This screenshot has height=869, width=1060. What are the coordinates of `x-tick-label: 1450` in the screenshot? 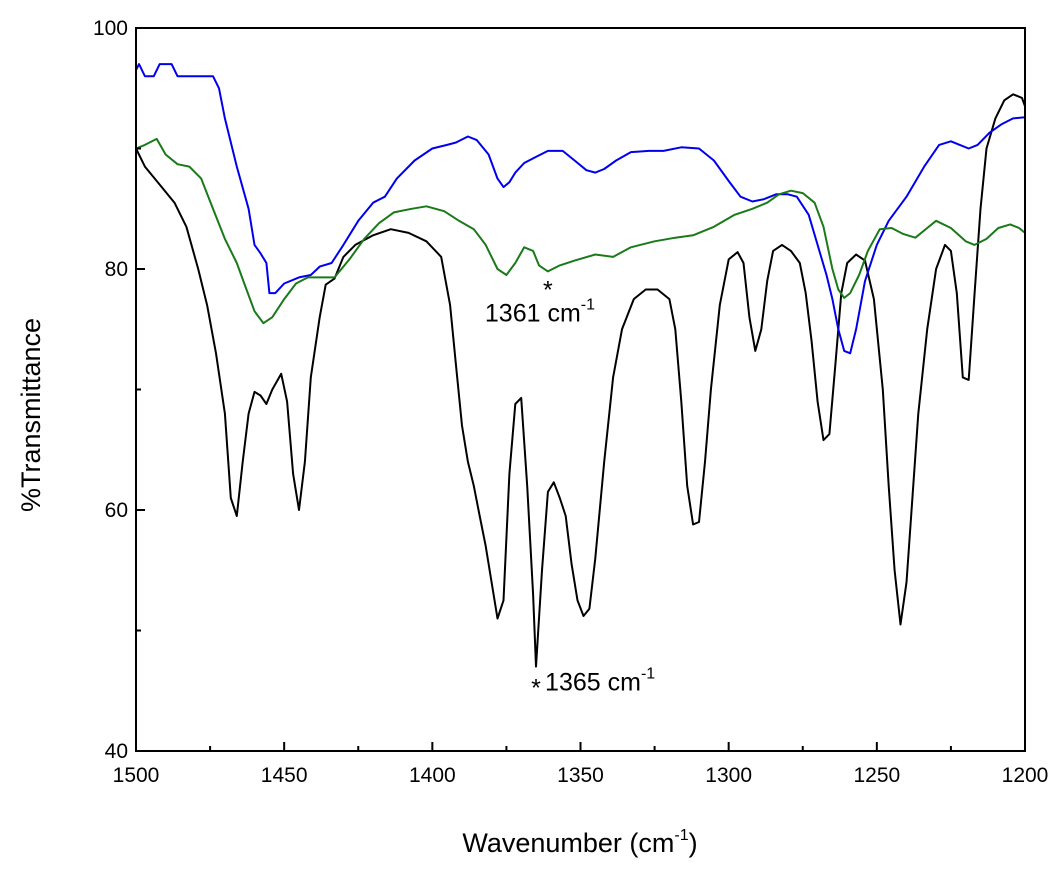 It's located at (284, 775).